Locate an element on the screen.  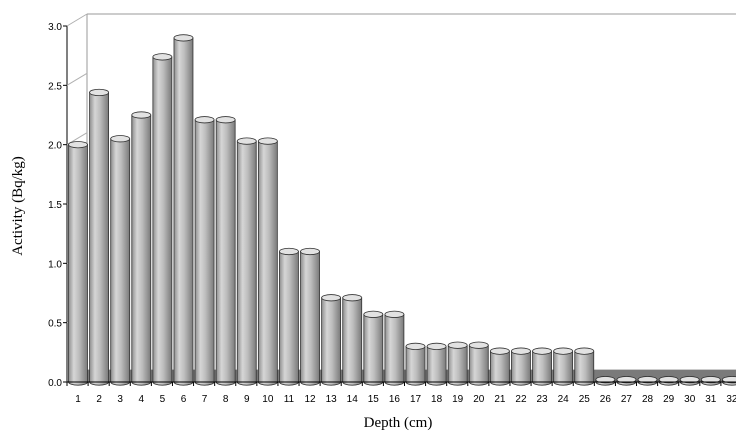
x-tick-label: 23 is located at coordinates (543, 399).